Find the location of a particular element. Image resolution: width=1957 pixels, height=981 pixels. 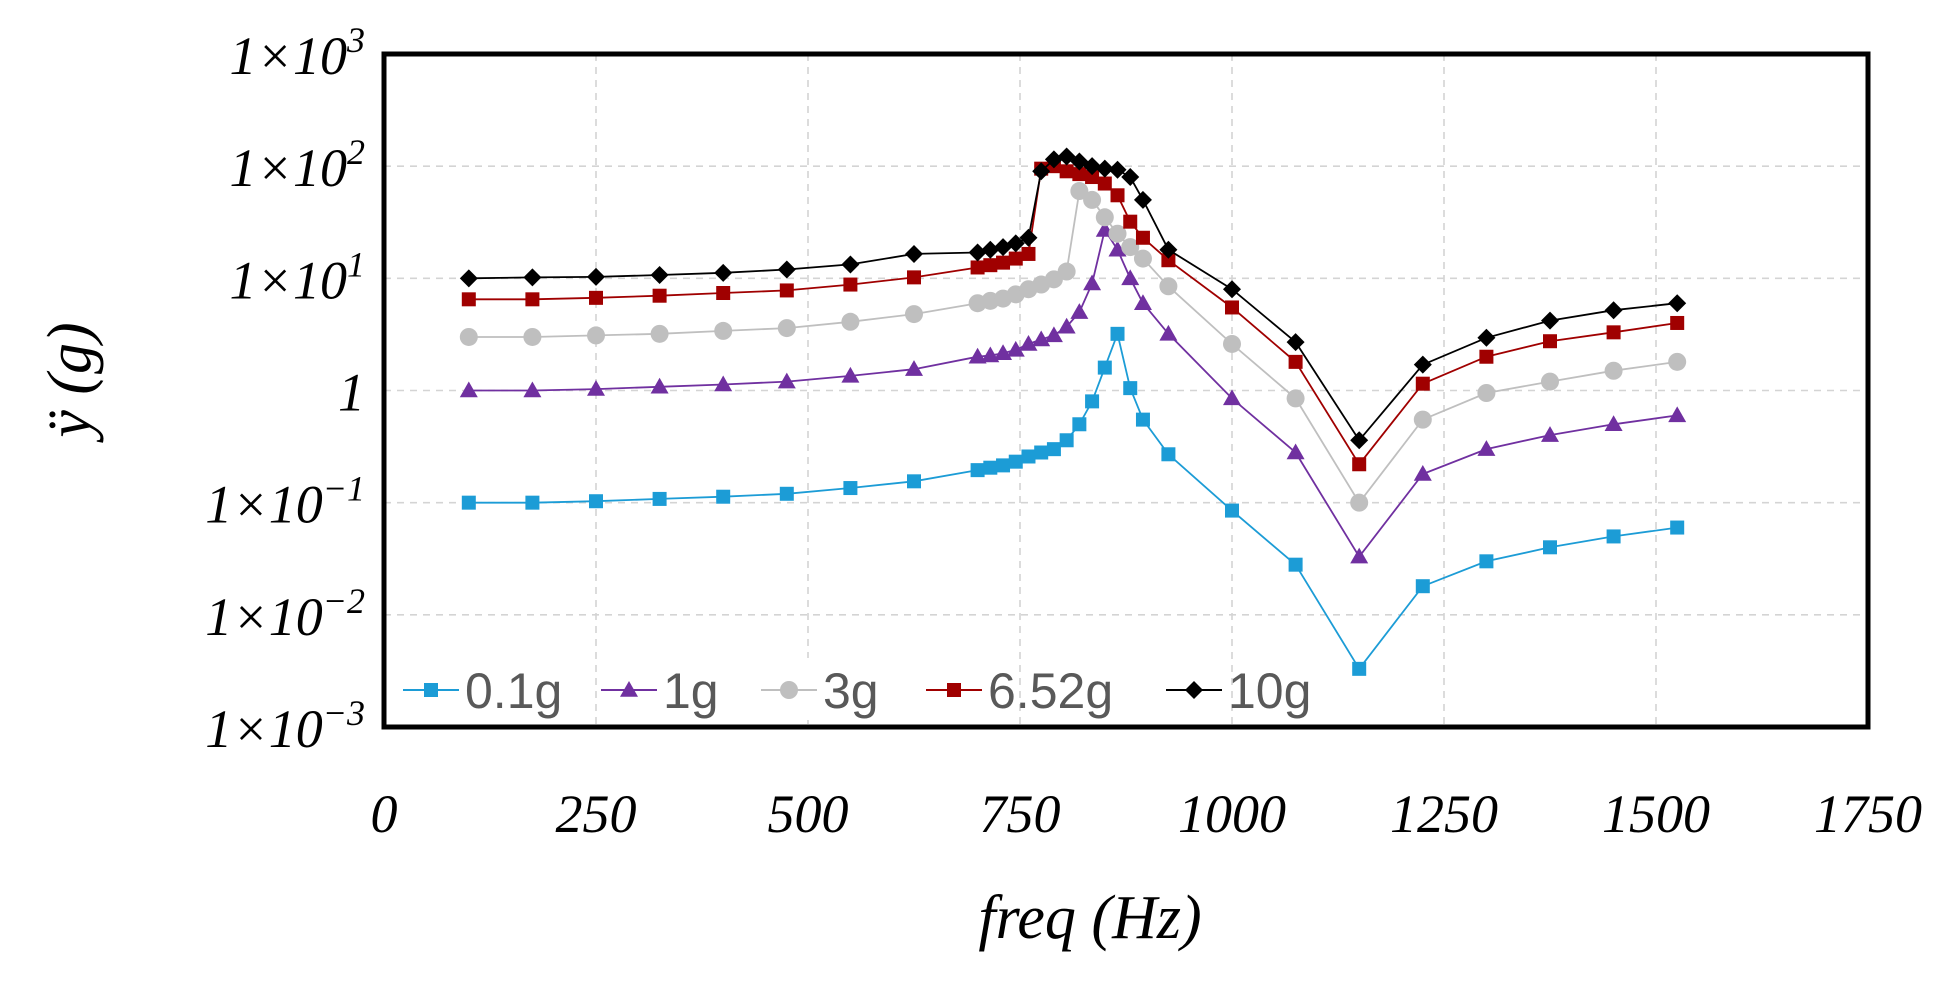

legend-label: 6.52g is located at coordinates (1050, 691).